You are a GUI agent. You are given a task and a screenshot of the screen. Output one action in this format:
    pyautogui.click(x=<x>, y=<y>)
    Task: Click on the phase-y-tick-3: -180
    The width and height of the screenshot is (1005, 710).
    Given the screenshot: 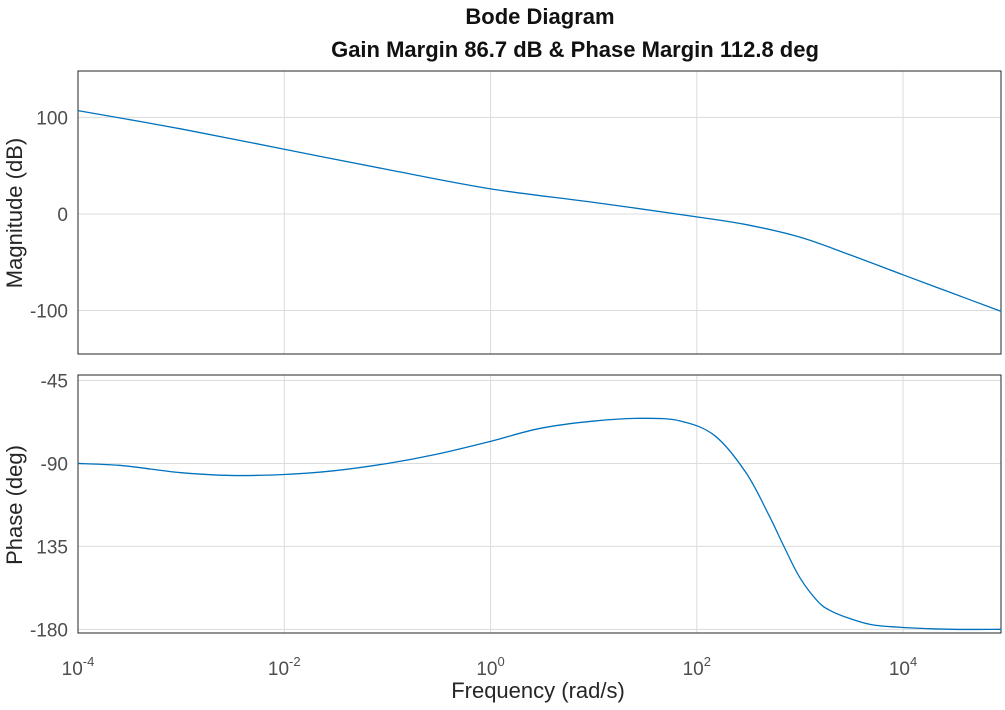 What is the action you would take?
    pyautogui.click(x=49, y=630)
    